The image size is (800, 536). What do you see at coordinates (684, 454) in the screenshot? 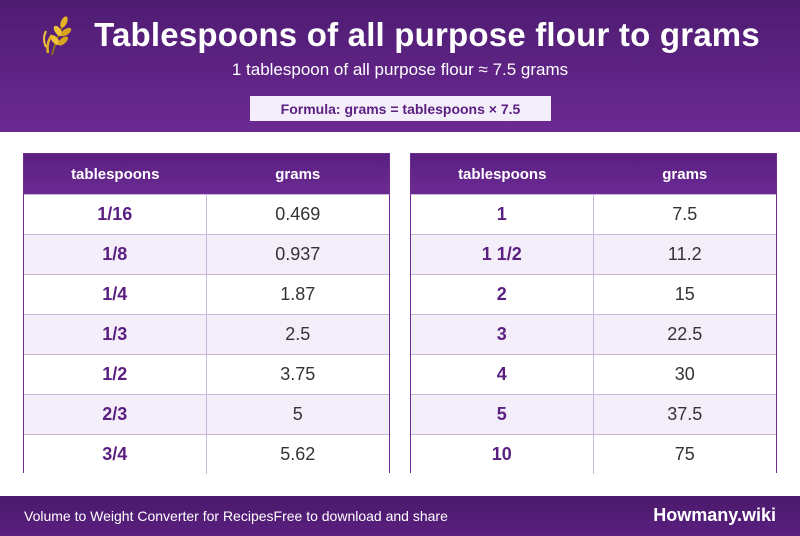
I see `grams-cell: 75` at bounding box center [684, 454].